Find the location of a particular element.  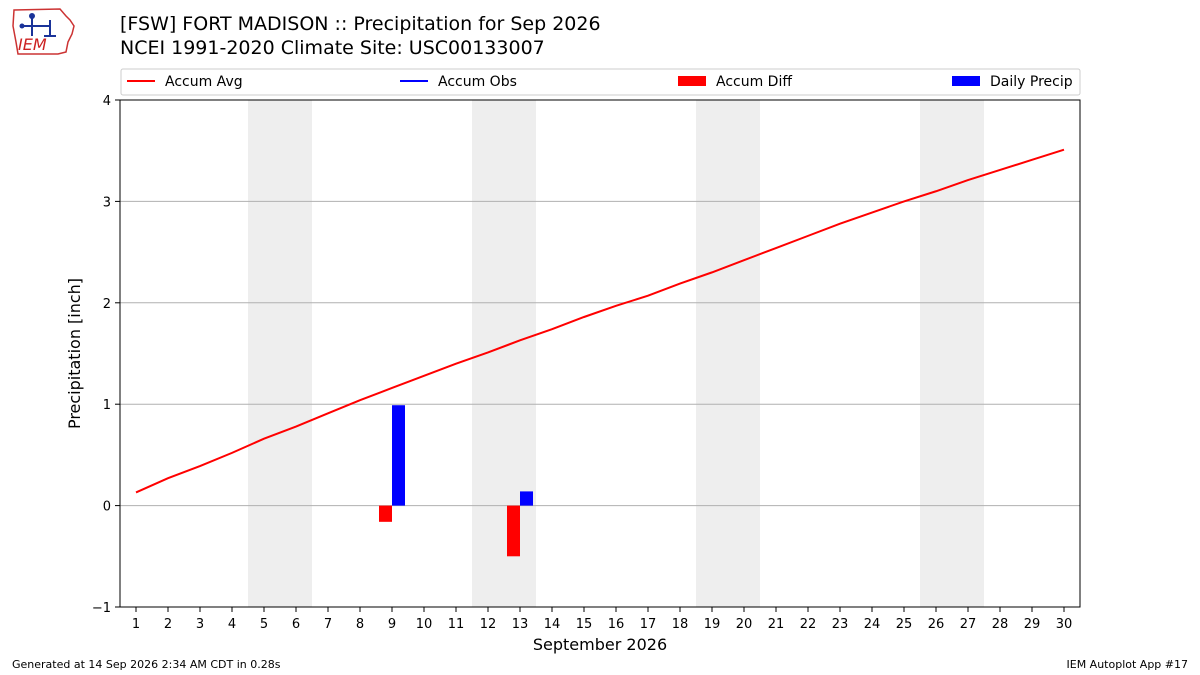

x-tick-label: 4 is located at coordinates (232, 624).